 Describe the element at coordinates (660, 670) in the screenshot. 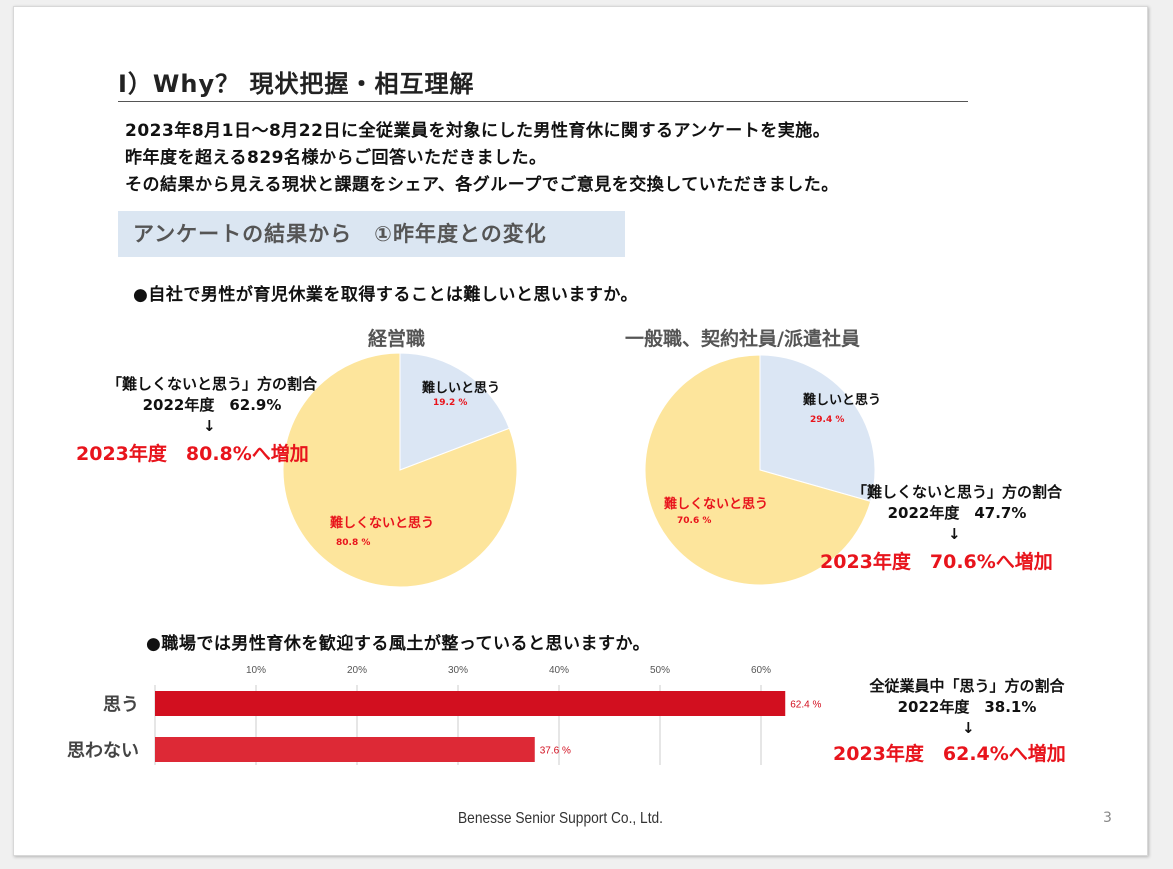

I see `x-tick-label: 50%` at that location.